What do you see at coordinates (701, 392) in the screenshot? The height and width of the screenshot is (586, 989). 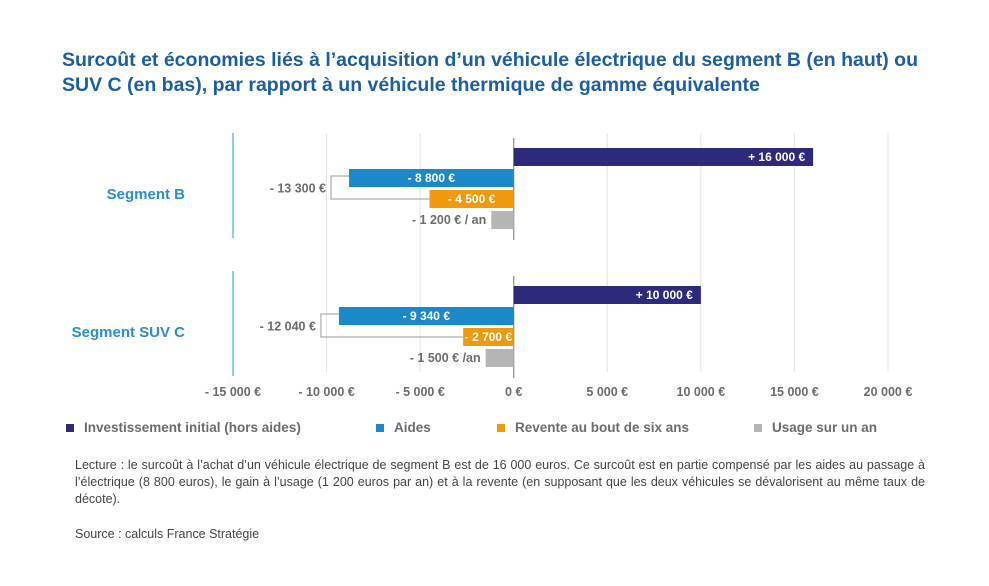 I see `x-tick-label: 10 000 €` at bounding box center [701, 392].